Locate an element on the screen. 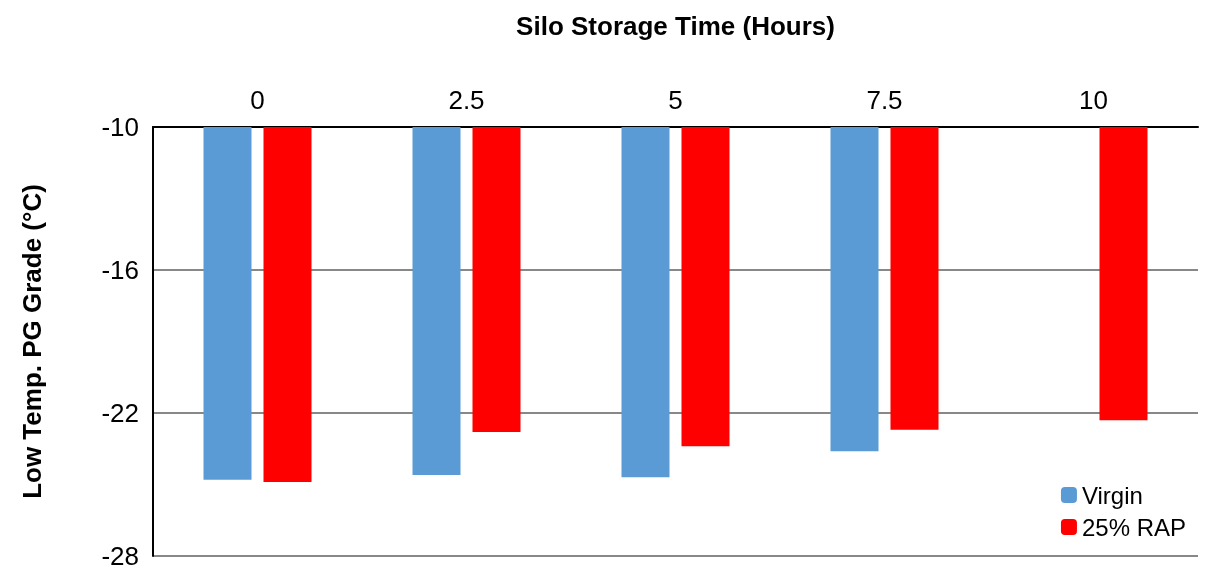 The height and width of the screenshot is (582, 1207). y-tick-label: -16 is located at coordinates (120, 270).